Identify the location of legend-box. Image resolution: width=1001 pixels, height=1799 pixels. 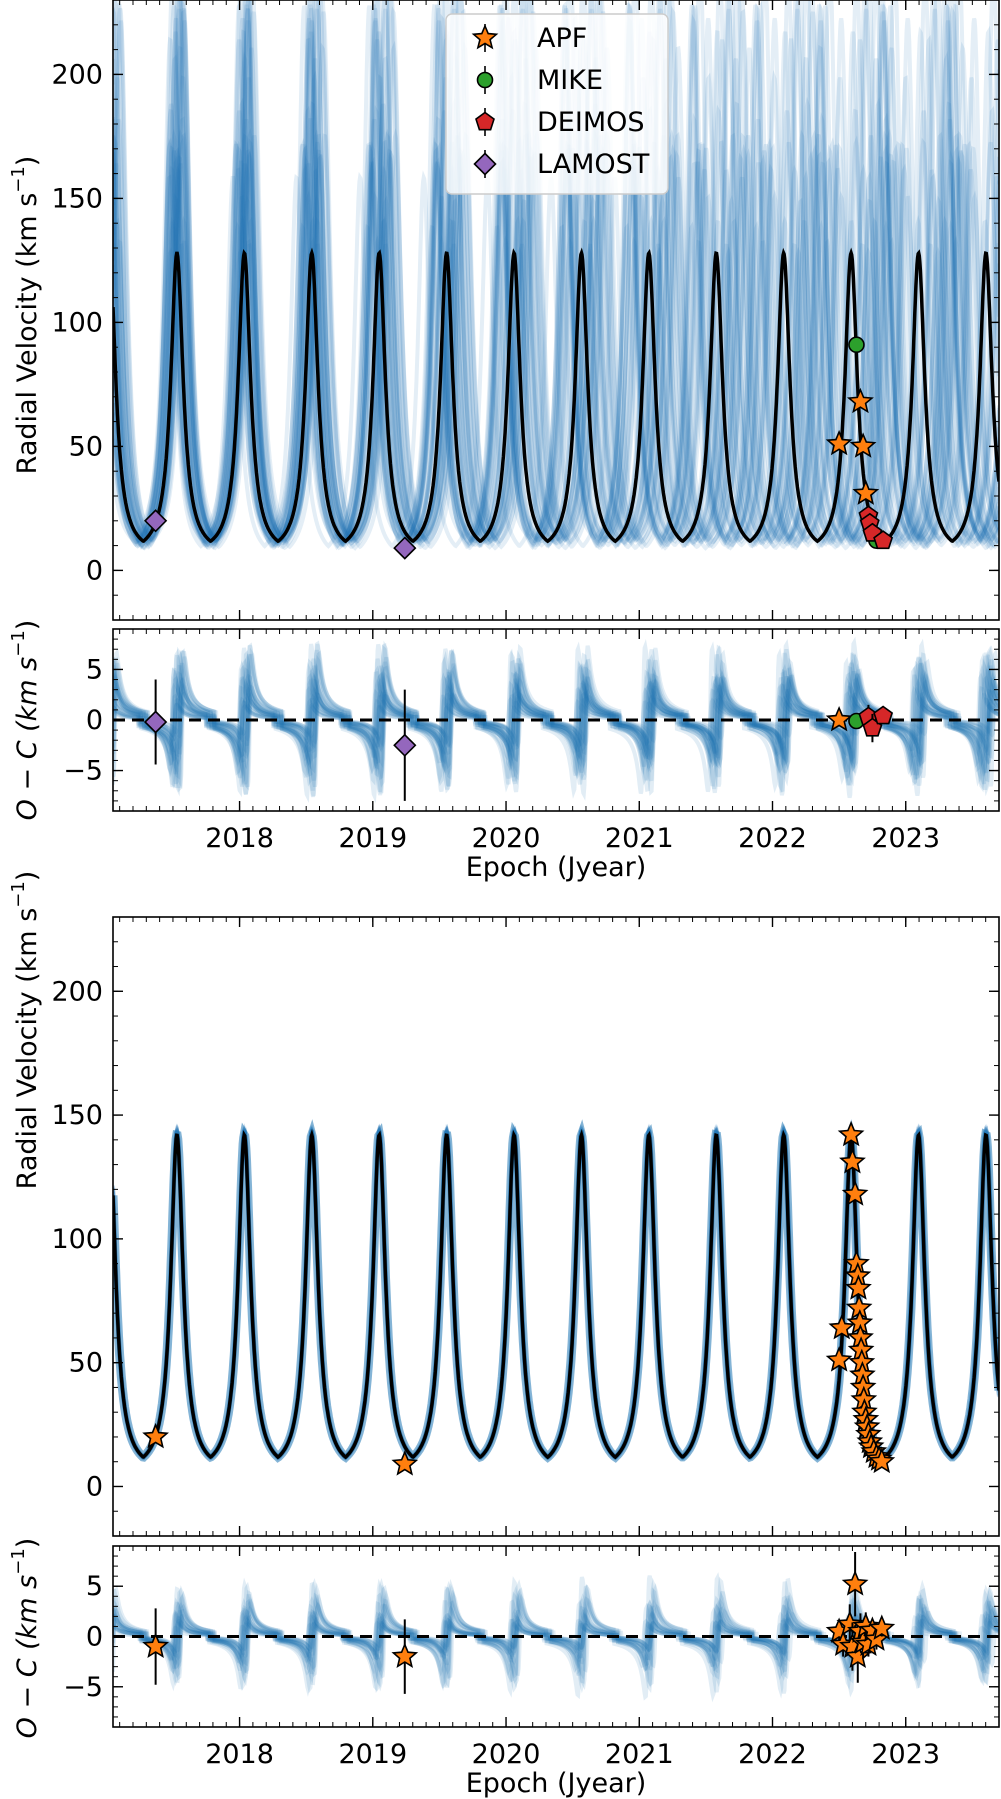
(557, 104).